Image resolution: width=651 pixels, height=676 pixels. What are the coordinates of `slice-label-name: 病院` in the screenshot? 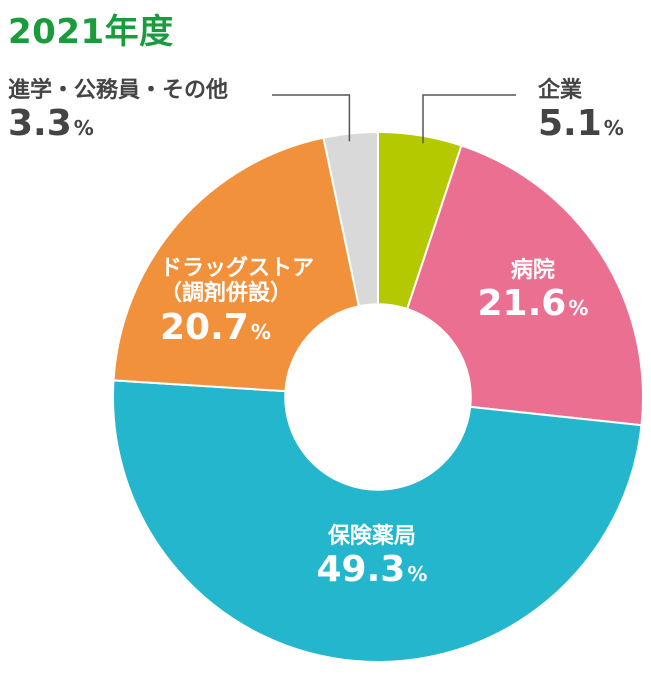 It's located at (532, 270).